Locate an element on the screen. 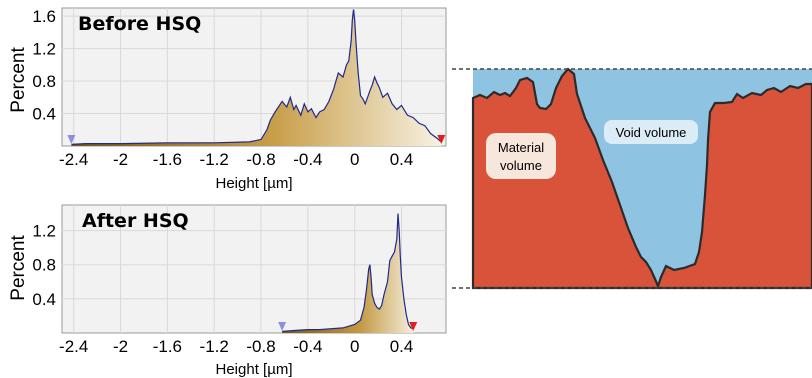 The width and height of the screenshot is (812, 378). series-line is located at coordinates (348, 272).